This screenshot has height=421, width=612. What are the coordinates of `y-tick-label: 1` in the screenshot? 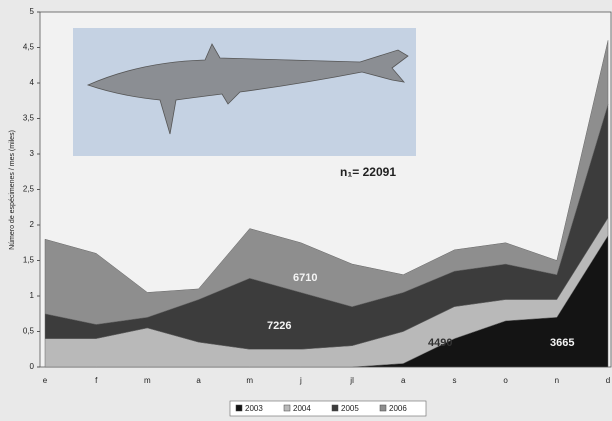 It's located at (32, 295).